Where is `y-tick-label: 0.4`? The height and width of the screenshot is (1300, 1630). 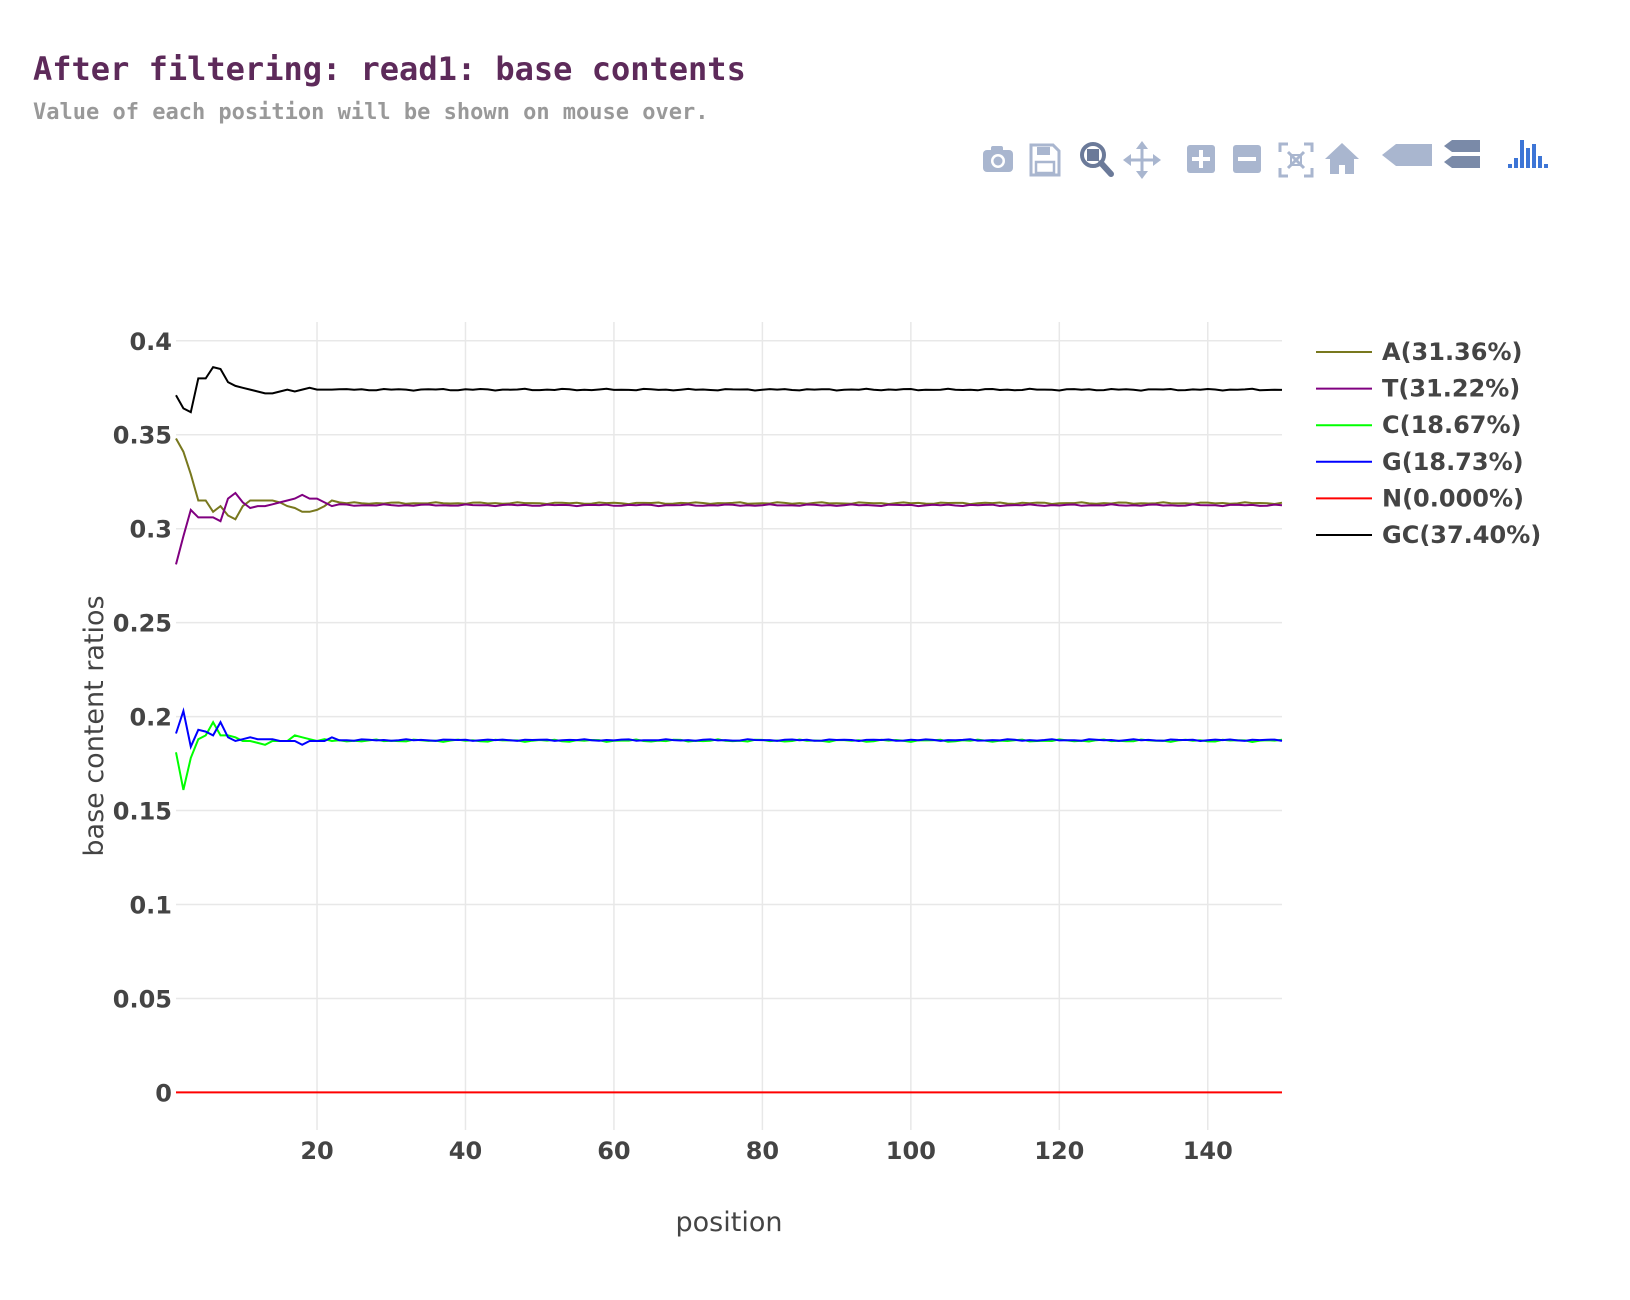
y-tick-label: 0.4 is located at coordinates (150, 342).